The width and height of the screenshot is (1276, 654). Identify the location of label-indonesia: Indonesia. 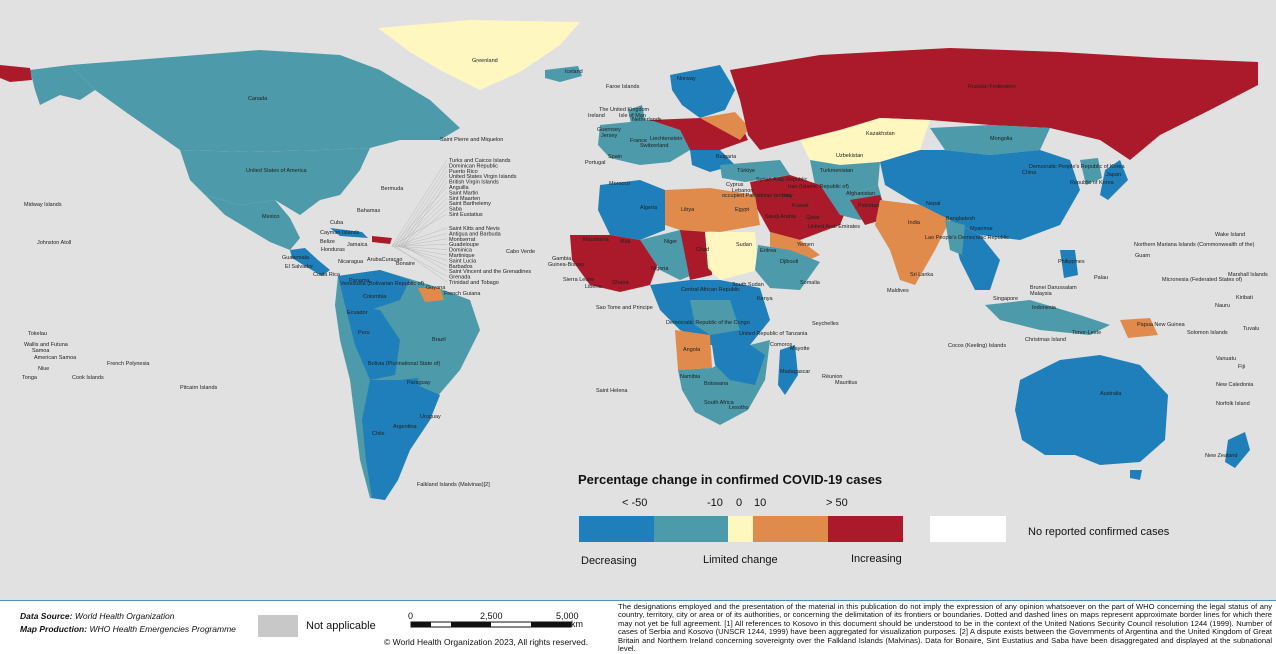
(1044, 308).